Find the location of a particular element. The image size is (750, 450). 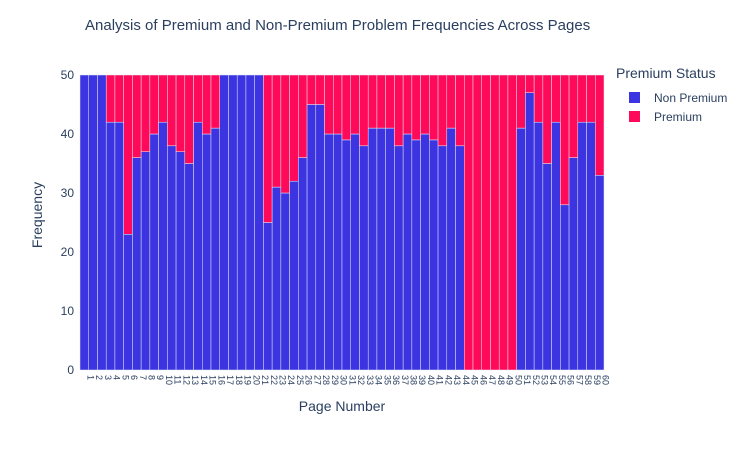

x-tick-label: 36 is located at coordinates (396, 380).